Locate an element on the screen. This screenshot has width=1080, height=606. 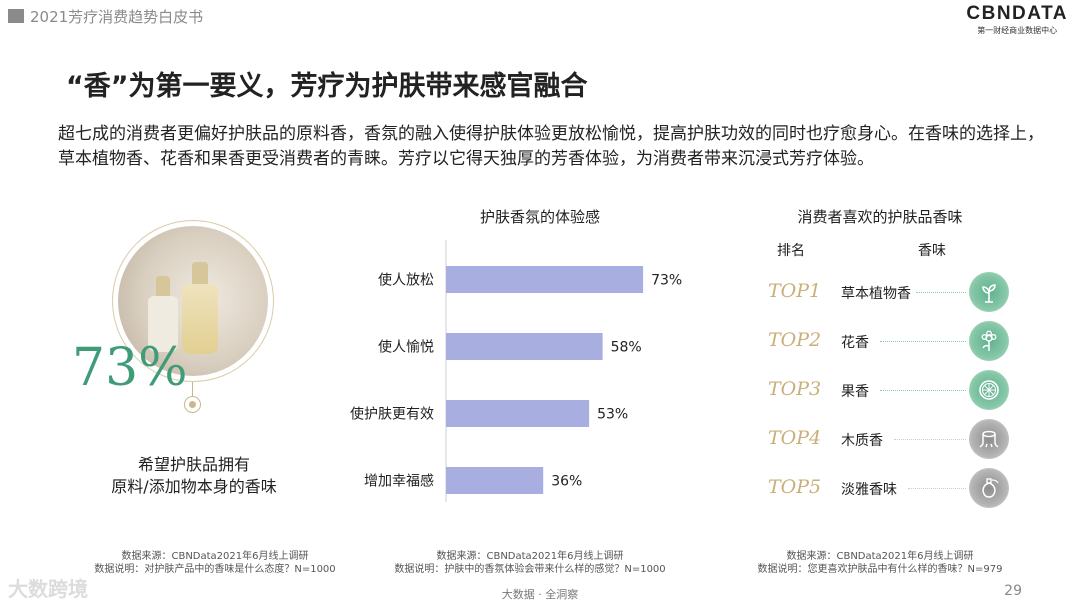
product-photo is located at coordinates (193, 301).